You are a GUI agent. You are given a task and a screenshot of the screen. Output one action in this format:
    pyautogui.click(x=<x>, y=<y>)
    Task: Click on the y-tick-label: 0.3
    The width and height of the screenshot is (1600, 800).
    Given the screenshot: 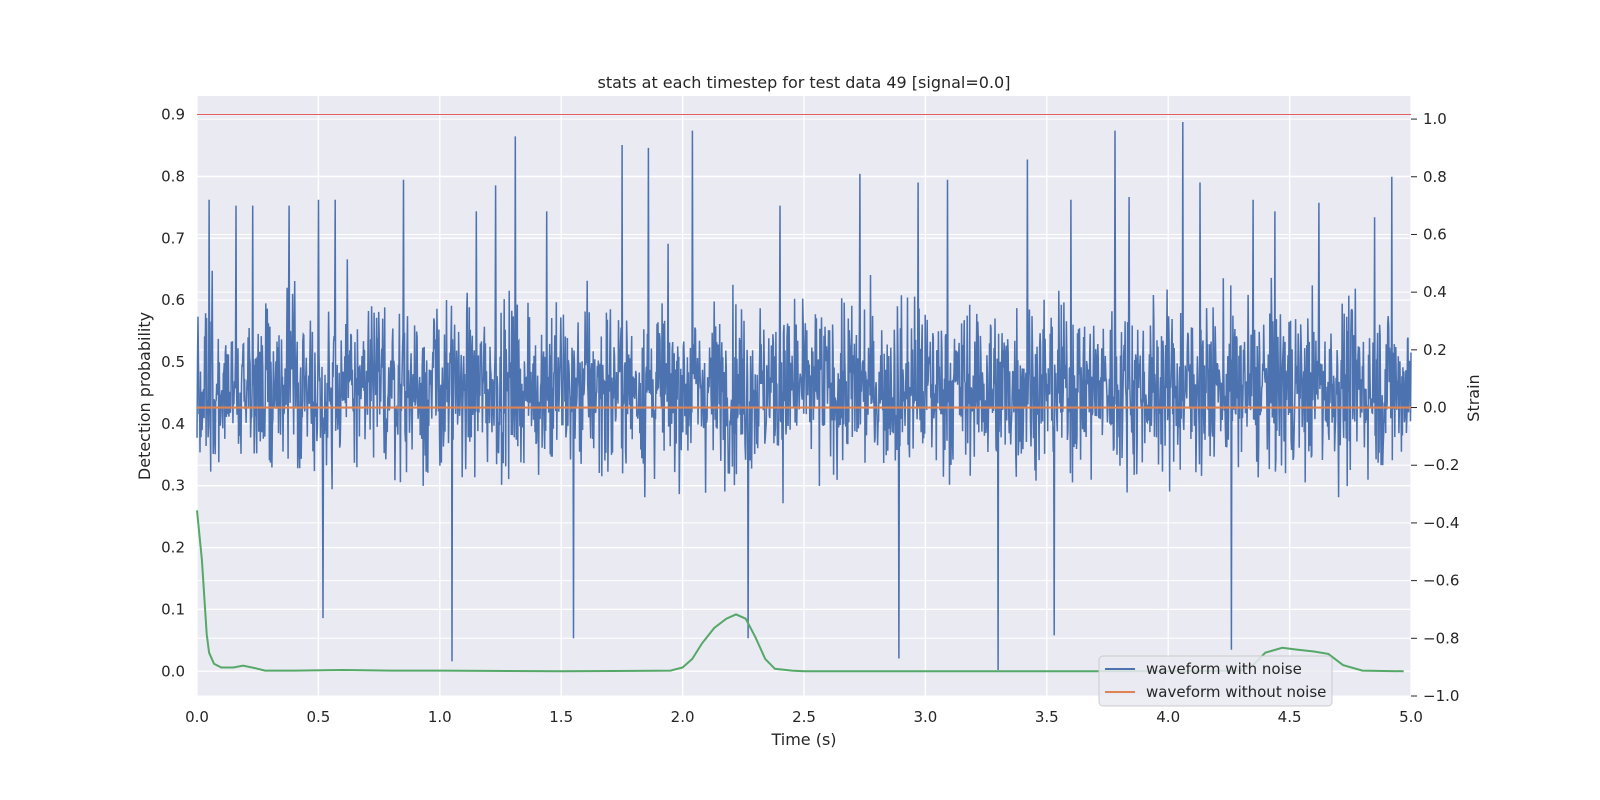 What is the action you would take?
    pyautogui.click(x=173, y=486)
    